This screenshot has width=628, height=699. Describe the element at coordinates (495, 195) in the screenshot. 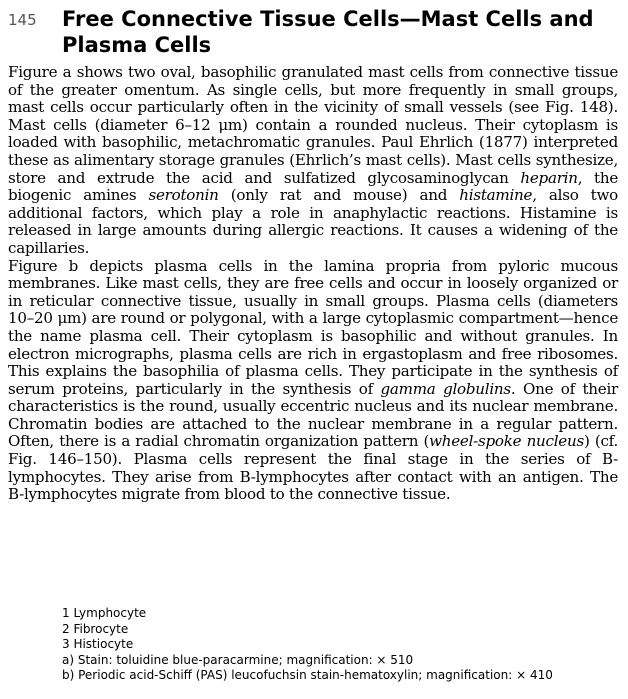

I see `term-histamine: histamine` at that location.